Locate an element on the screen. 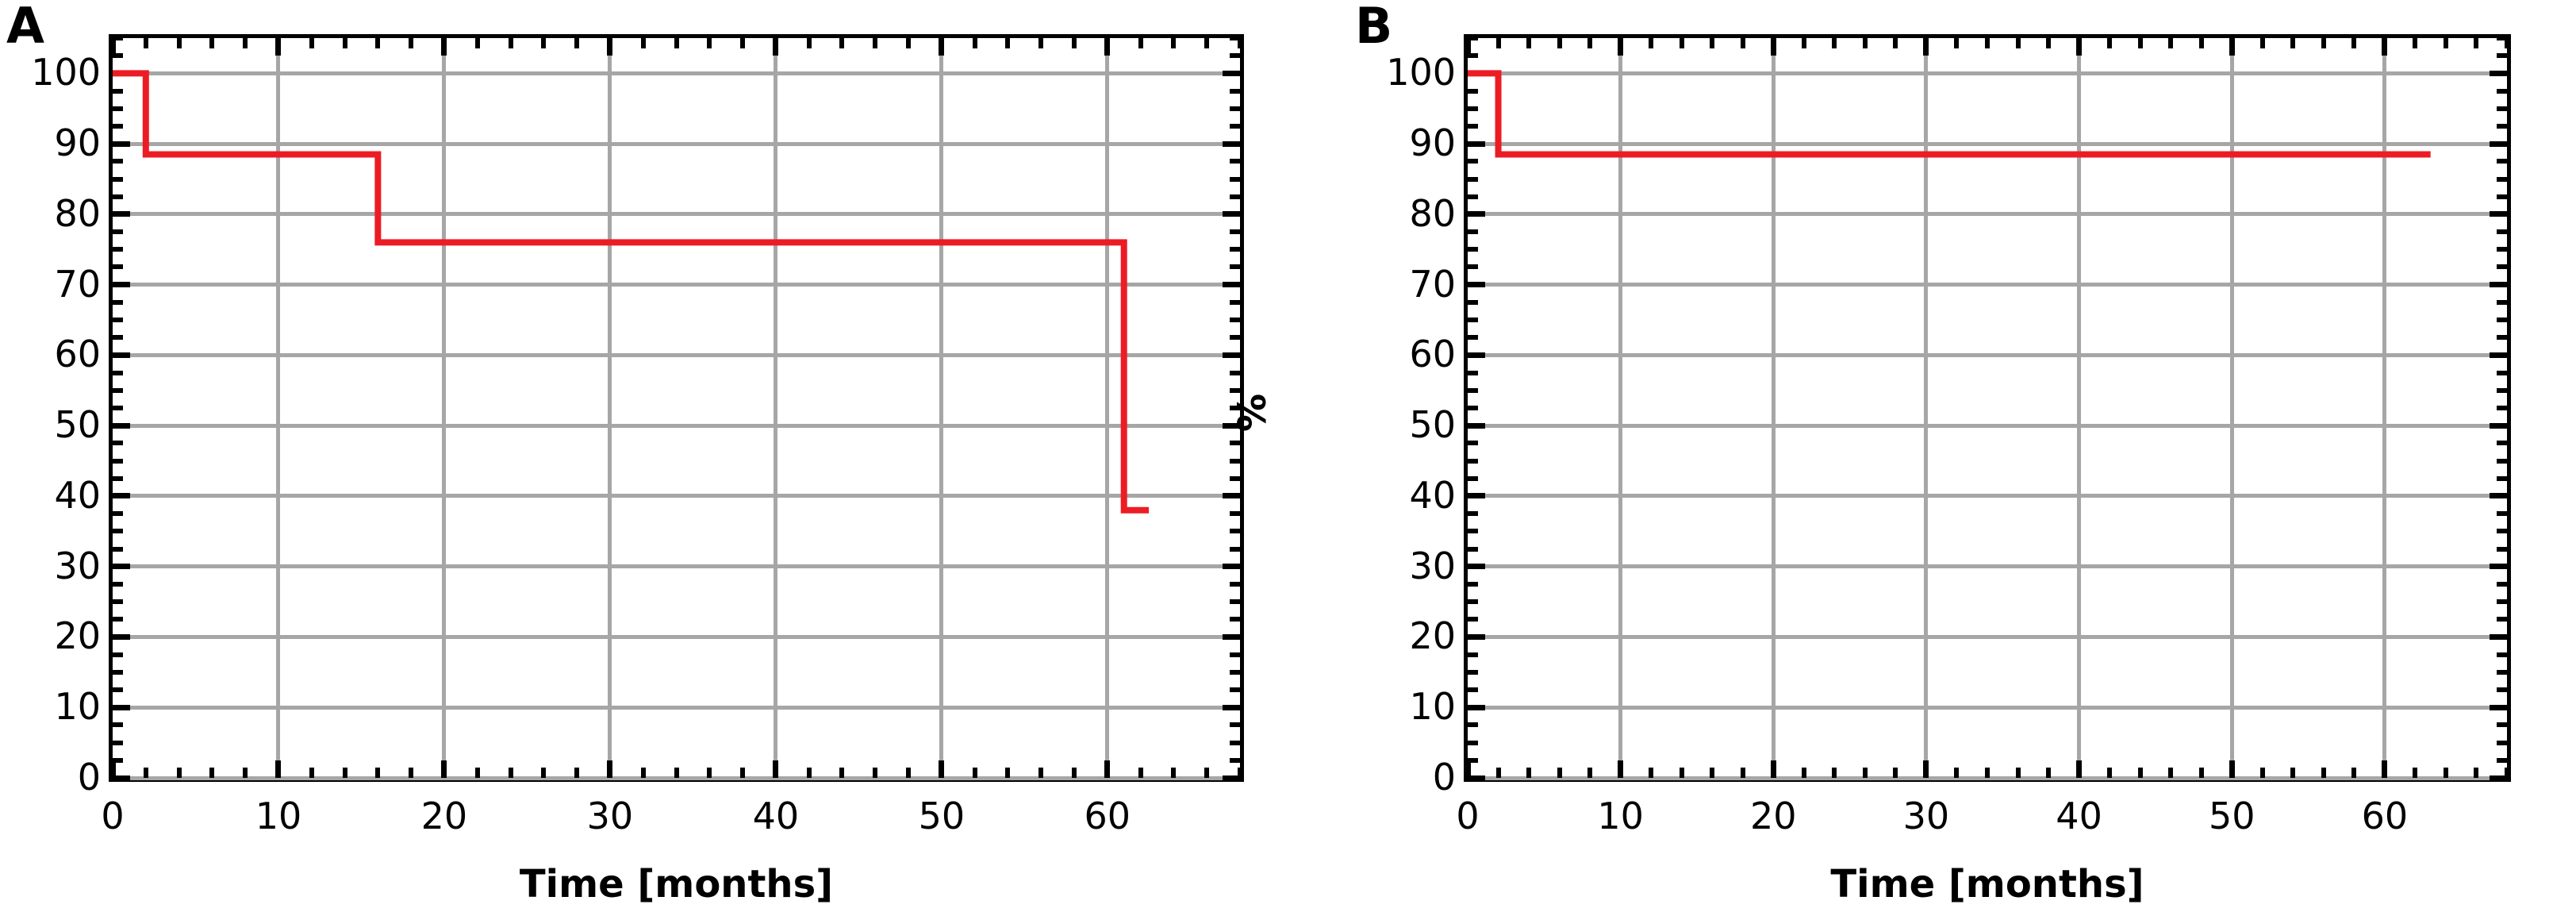 The width and height of the screenshot is (2576, 916). y-axis-tick-label: 90 is located at coordinates (1432, 143).